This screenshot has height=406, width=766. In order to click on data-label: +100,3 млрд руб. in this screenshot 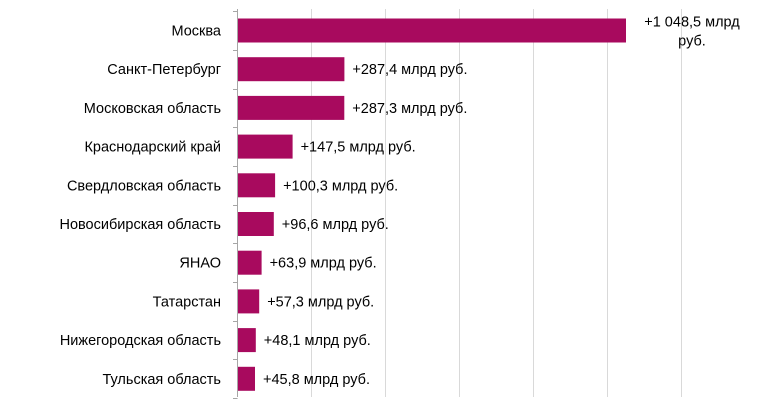, I will do `click(340, 186)`.